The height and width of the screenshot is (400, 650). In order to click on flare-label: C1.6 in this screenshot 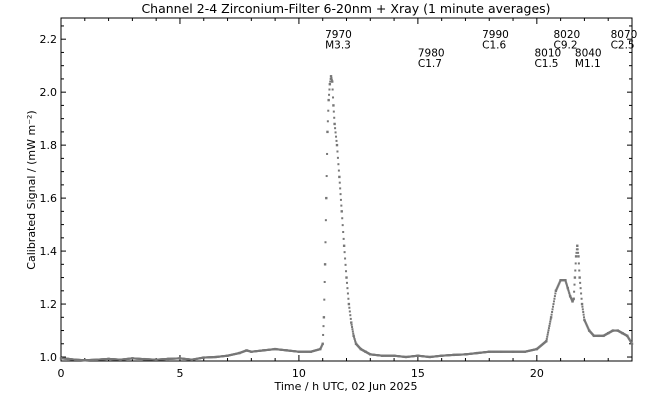, I will do `click(494, 45)`.